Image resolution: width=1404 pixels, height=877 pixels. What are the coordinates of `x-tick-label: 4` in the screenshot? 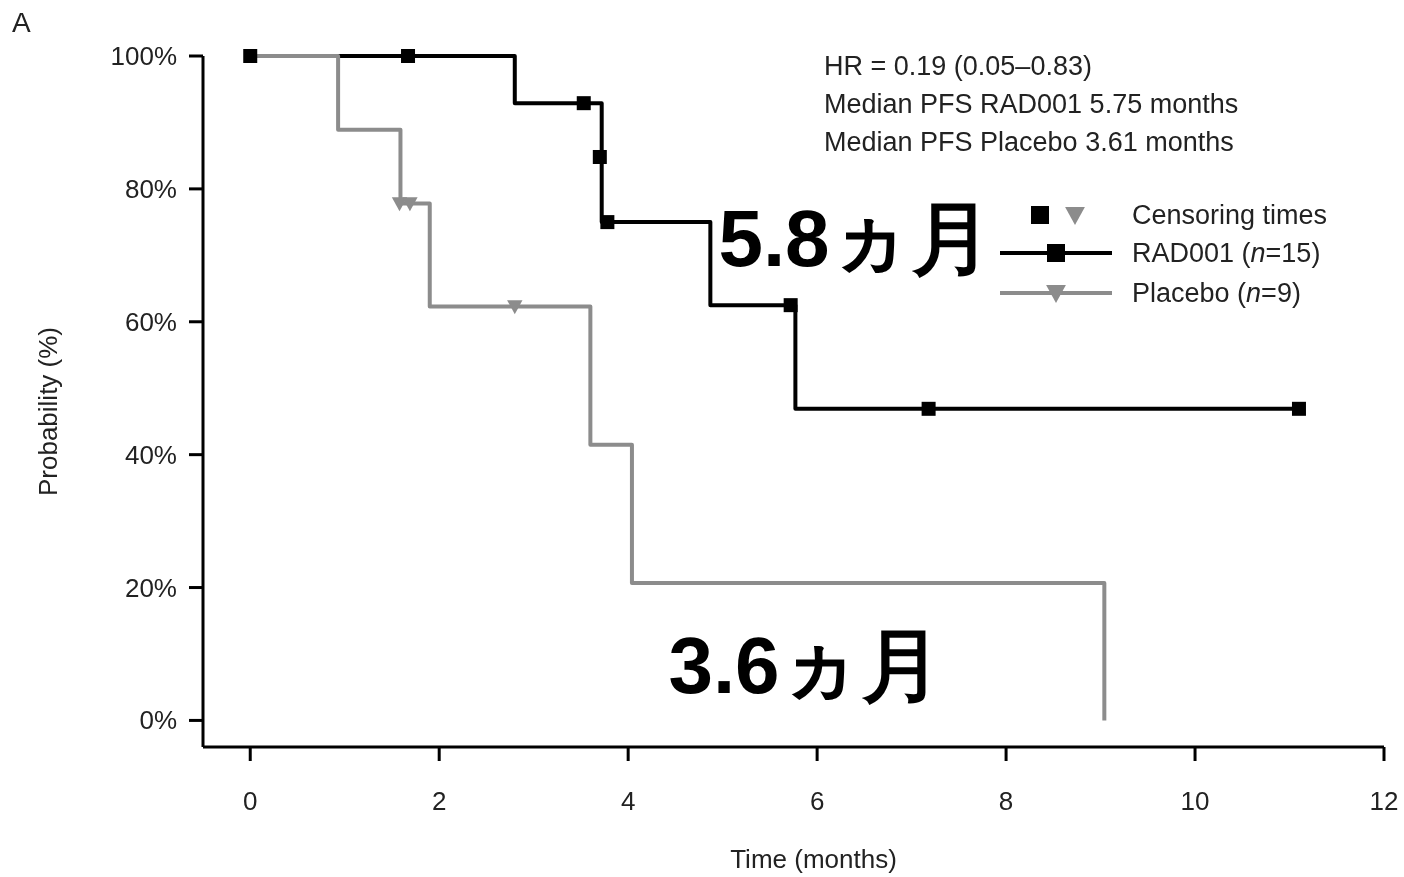 It's located at (628, 801).